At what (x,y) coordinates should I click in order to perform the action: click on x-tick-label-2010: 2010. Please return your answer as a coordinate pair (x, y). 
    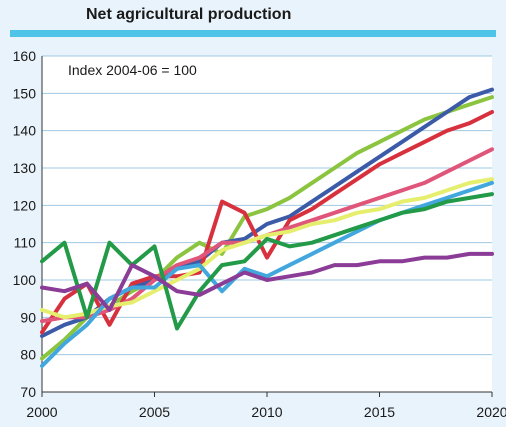
    Looking at the image, I should click on (266, 412).